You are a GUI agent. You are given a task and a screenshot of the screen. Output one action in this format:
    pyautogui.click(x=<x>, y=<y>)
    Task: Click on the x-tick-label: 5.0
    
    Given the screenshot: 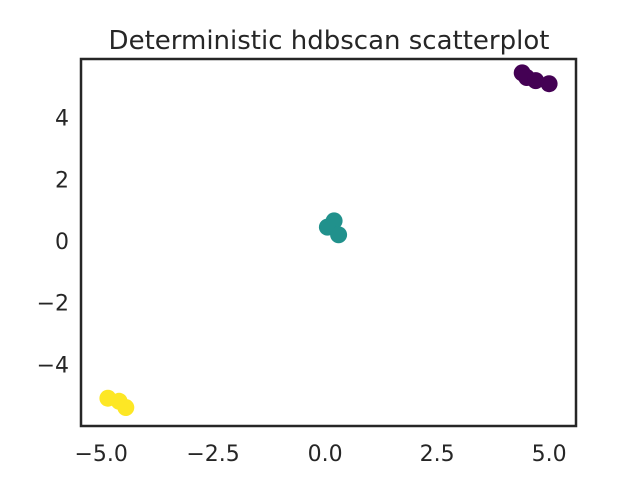 What is the action you would take?
    pyautogui.click(x=549, y=454)
    